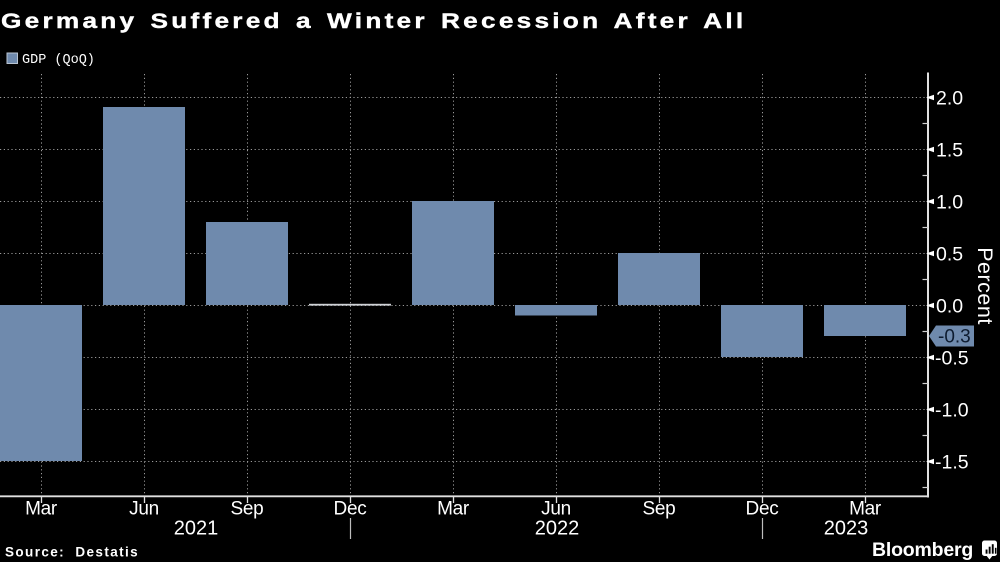 The image size is (1000, 562). Describe the element at coordinates (557, 528) in the screenshot. I see `svg-text: 2022` at that location.